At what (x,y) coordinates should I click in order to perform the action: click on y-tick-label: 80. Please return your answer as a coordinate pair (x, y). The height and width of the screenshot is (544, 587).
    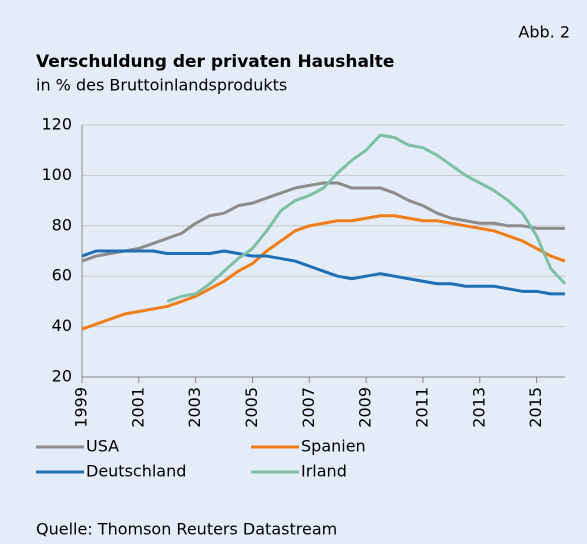
    Looking at the image, I should click on (62, 224).